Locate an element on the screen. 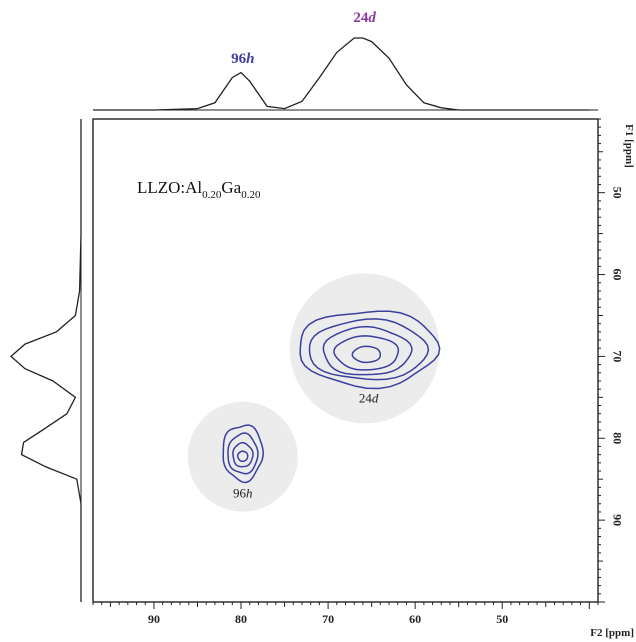 Image resolution: width=636 pixels, height=642 pixels. y-tick-label: 60 is located at coordinates (617, 275).